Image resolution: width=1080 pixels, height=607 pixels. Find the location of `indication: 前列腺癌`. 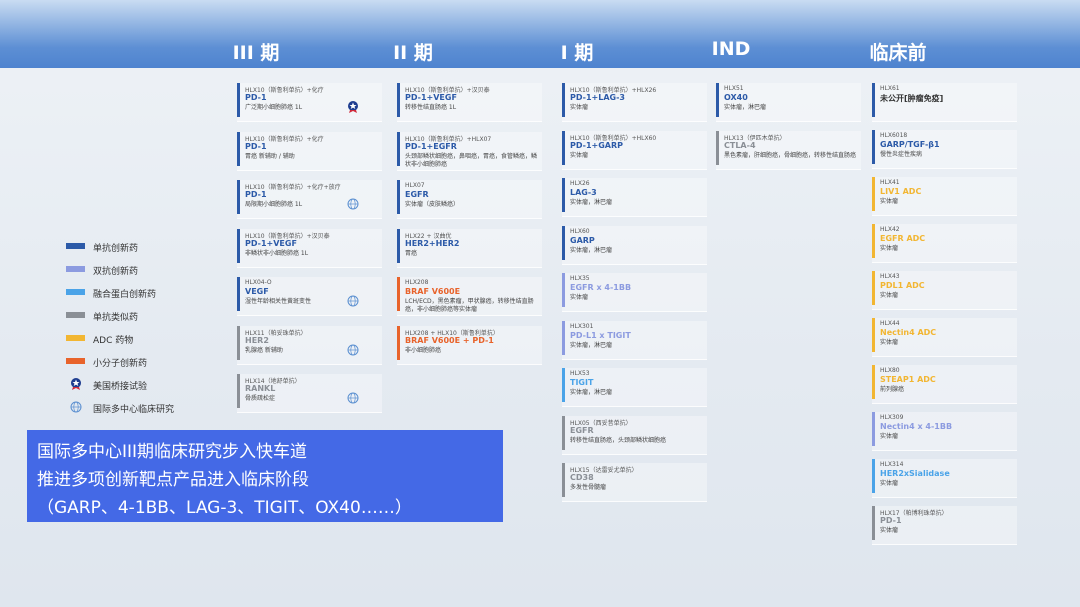

indication: 前列腺癌 is located at coordinates (892, 389).